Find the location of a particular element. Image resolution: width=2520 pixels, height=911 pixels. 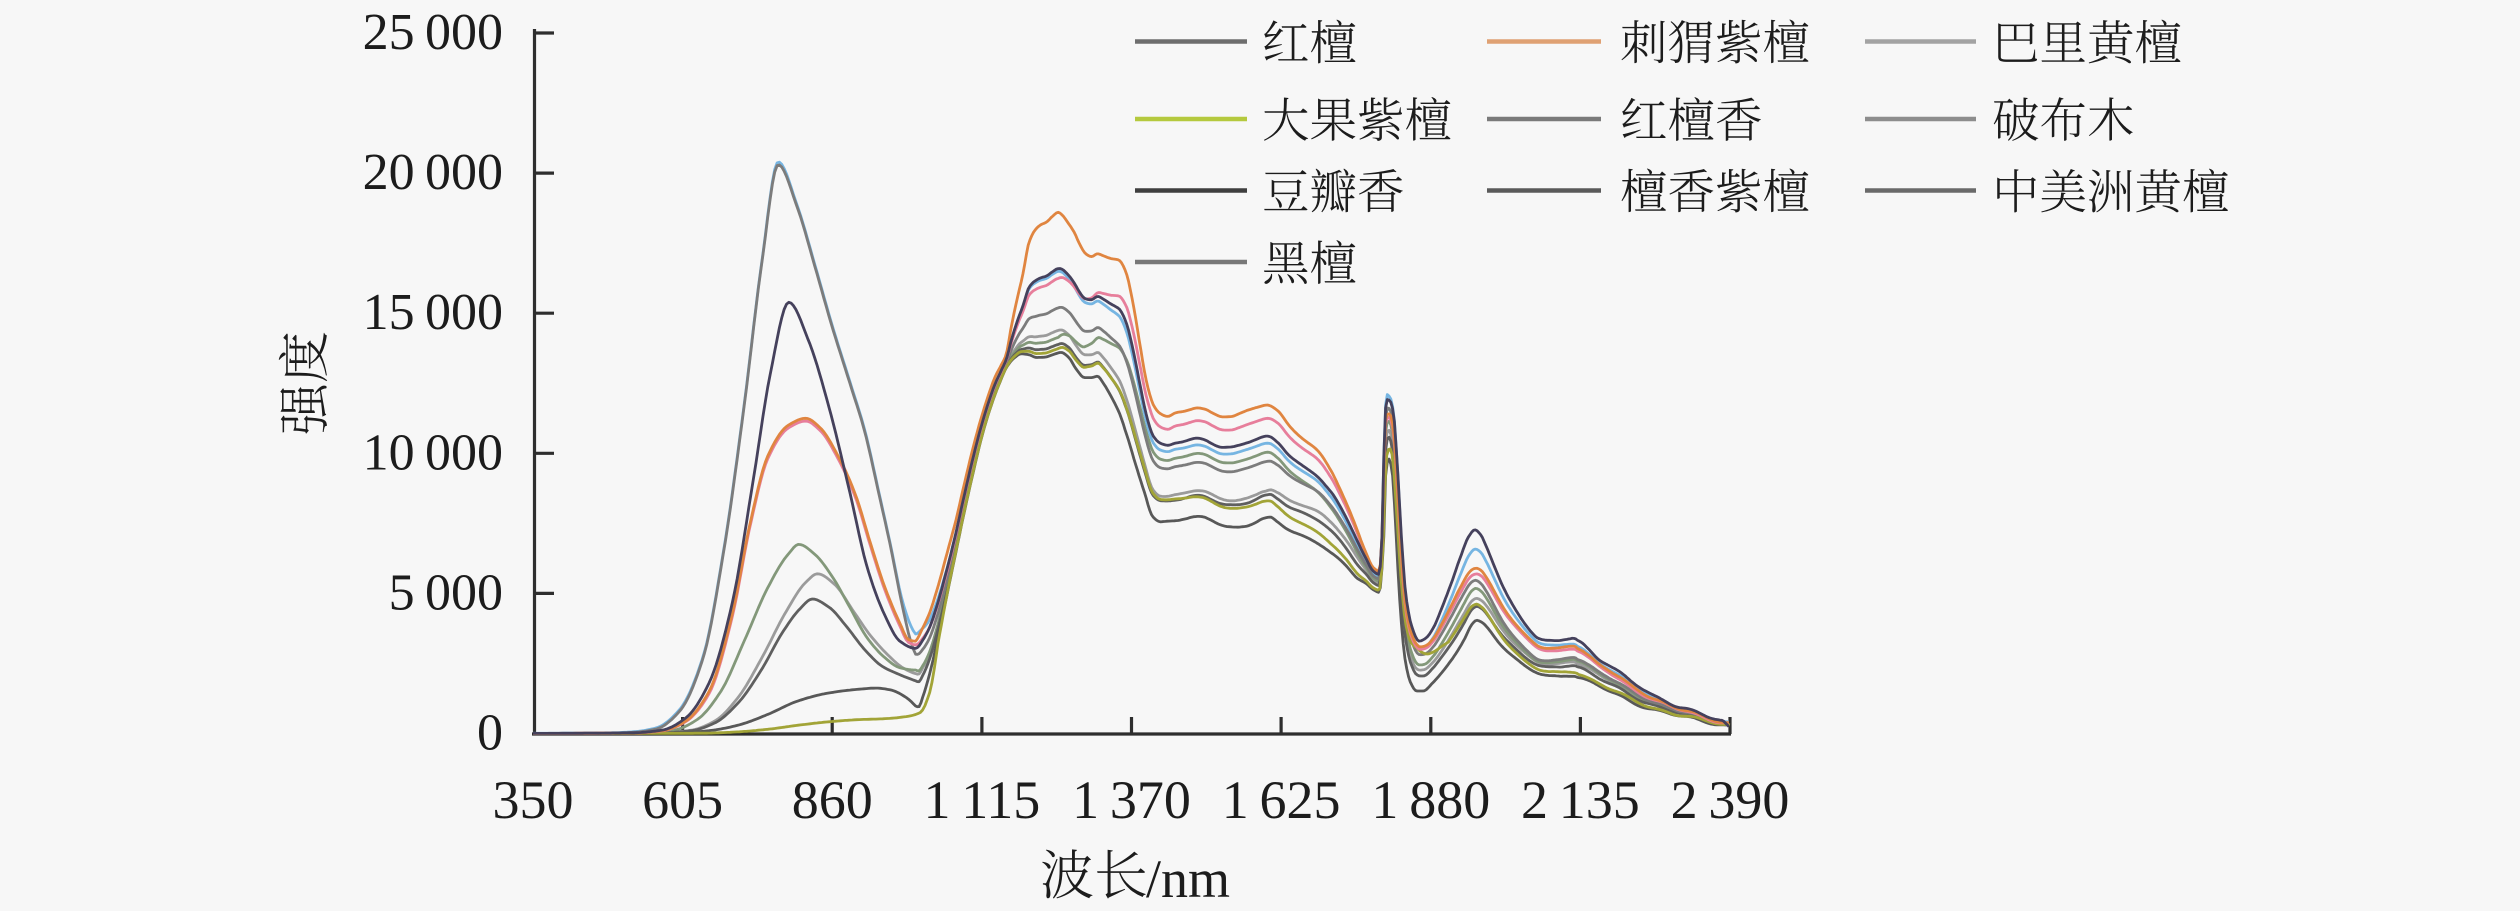

svg-text: 2 390 is located at coordinates (1730, 800).